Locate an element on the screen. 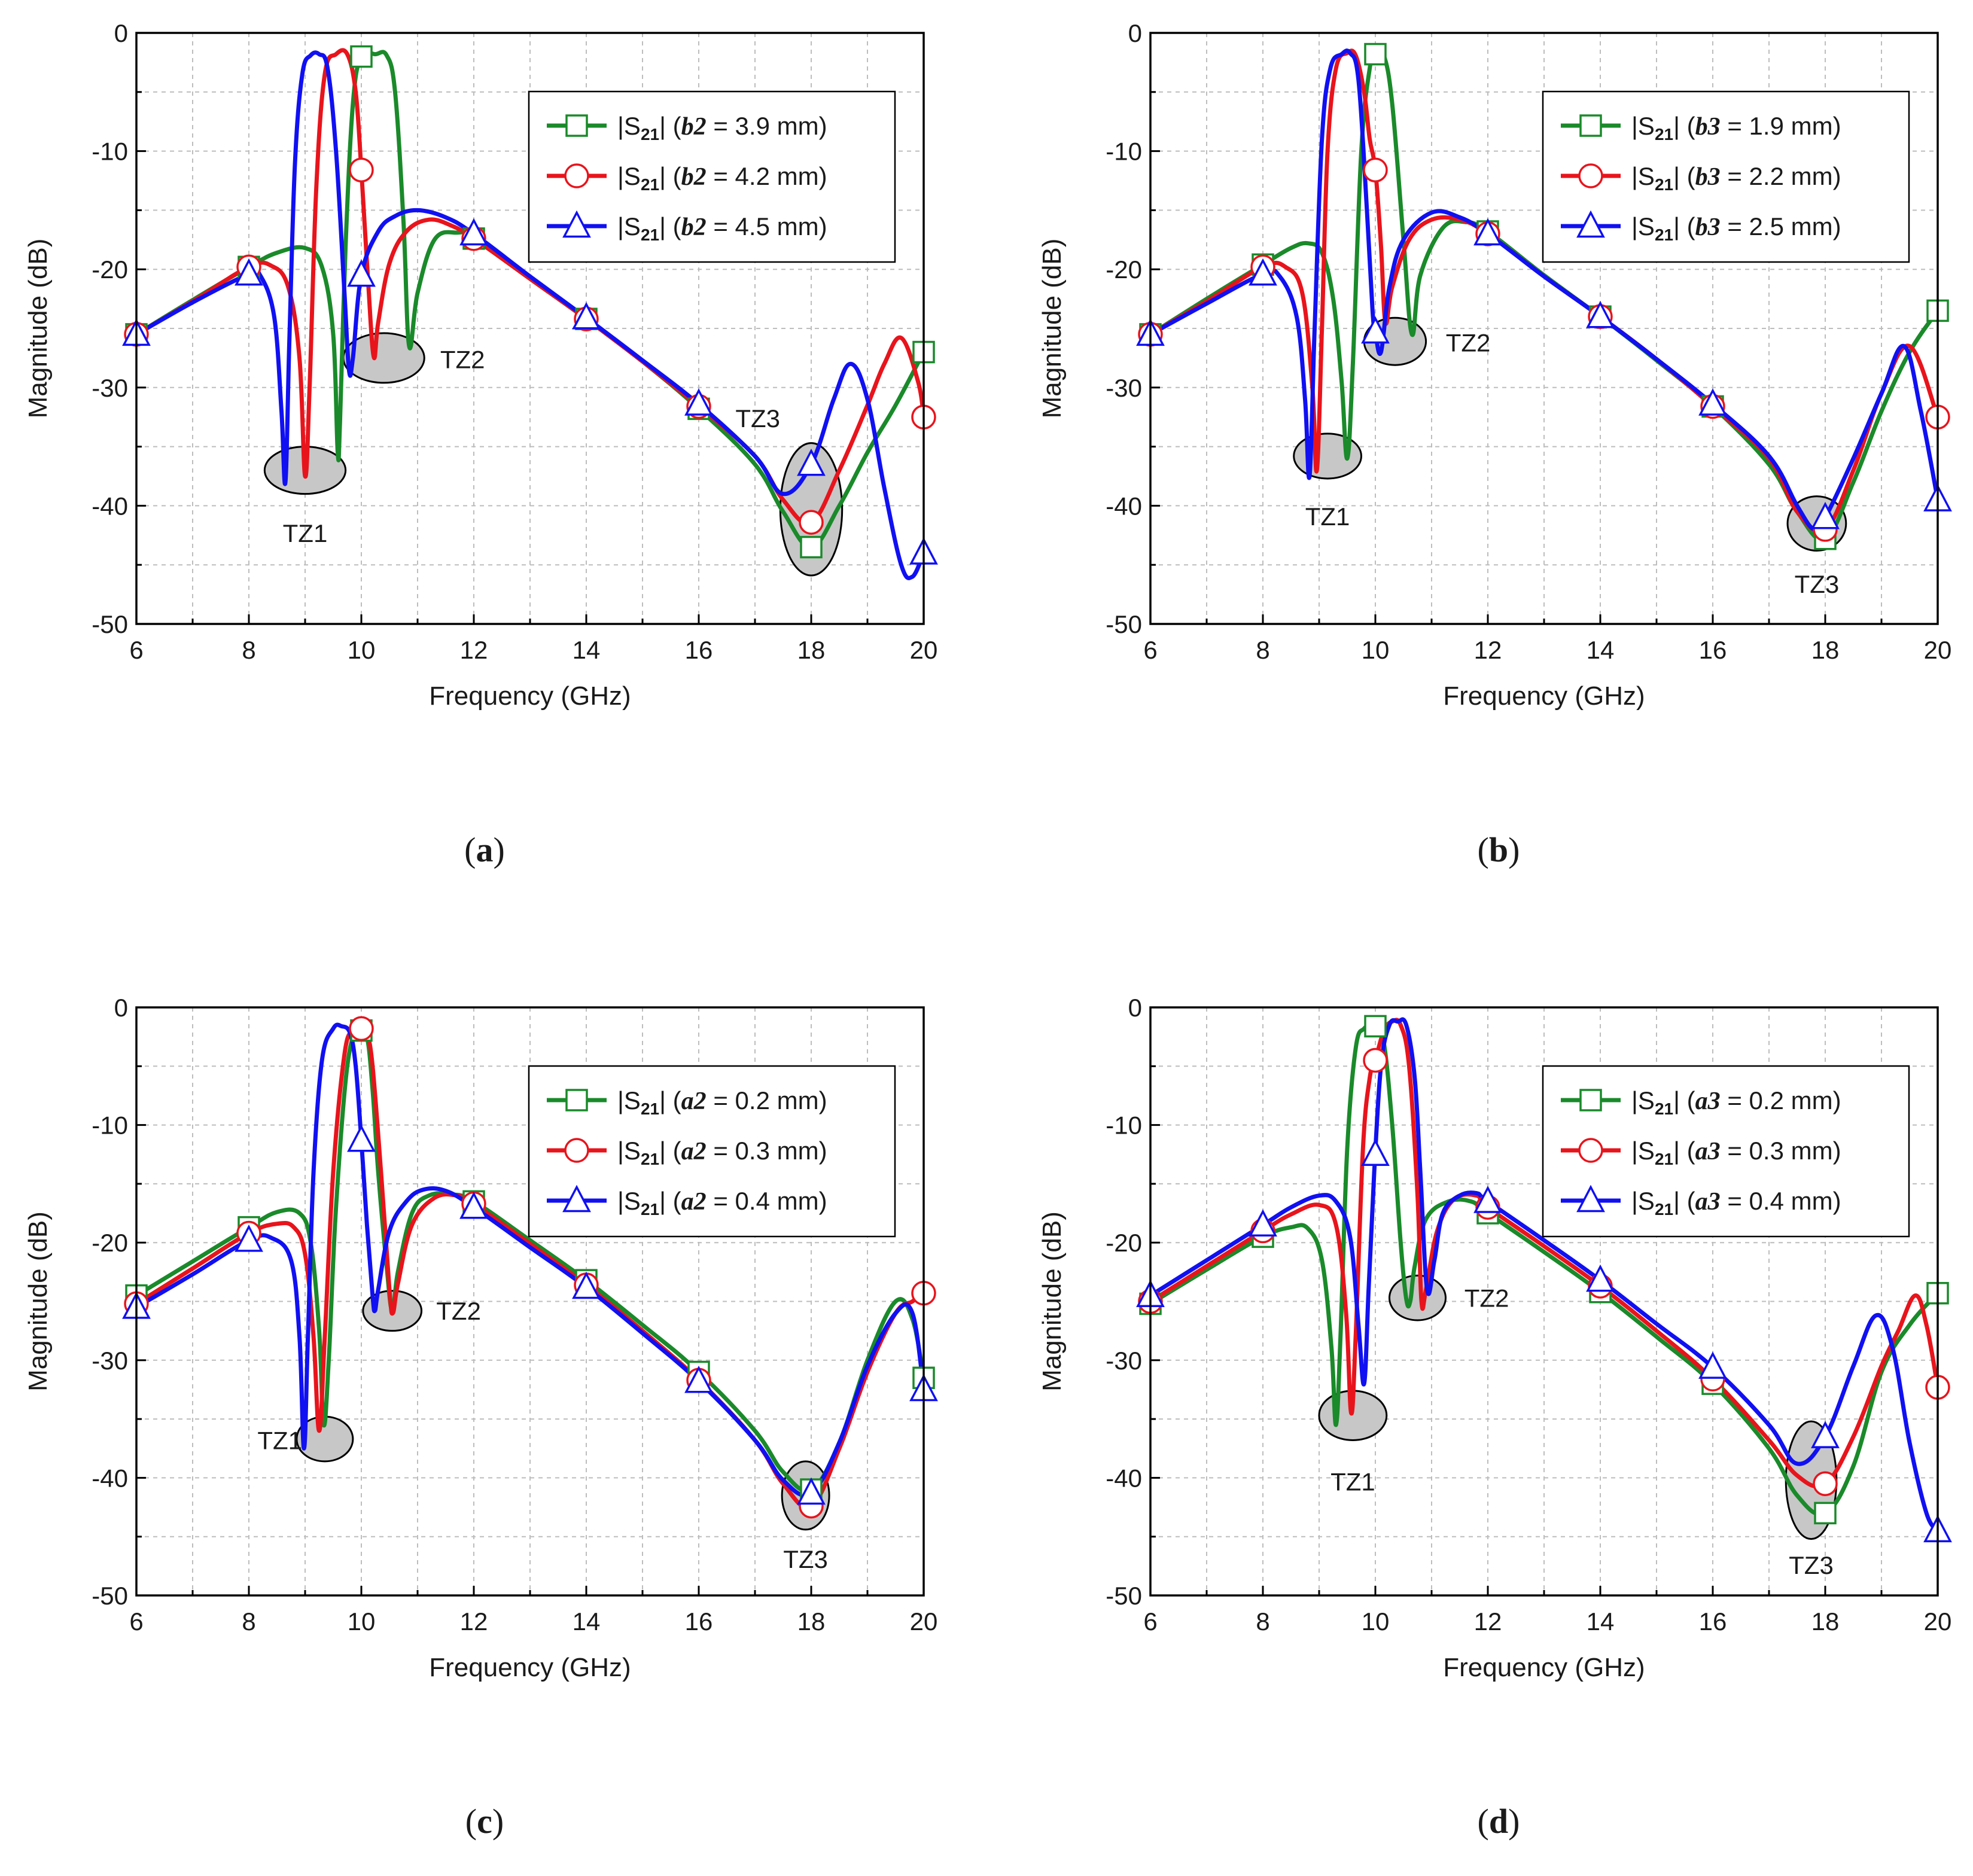 The width and height of the screenshot is (1973, 1876). x-axis-title: Frequency (GHz) is located at coordinates (1544, 1667).